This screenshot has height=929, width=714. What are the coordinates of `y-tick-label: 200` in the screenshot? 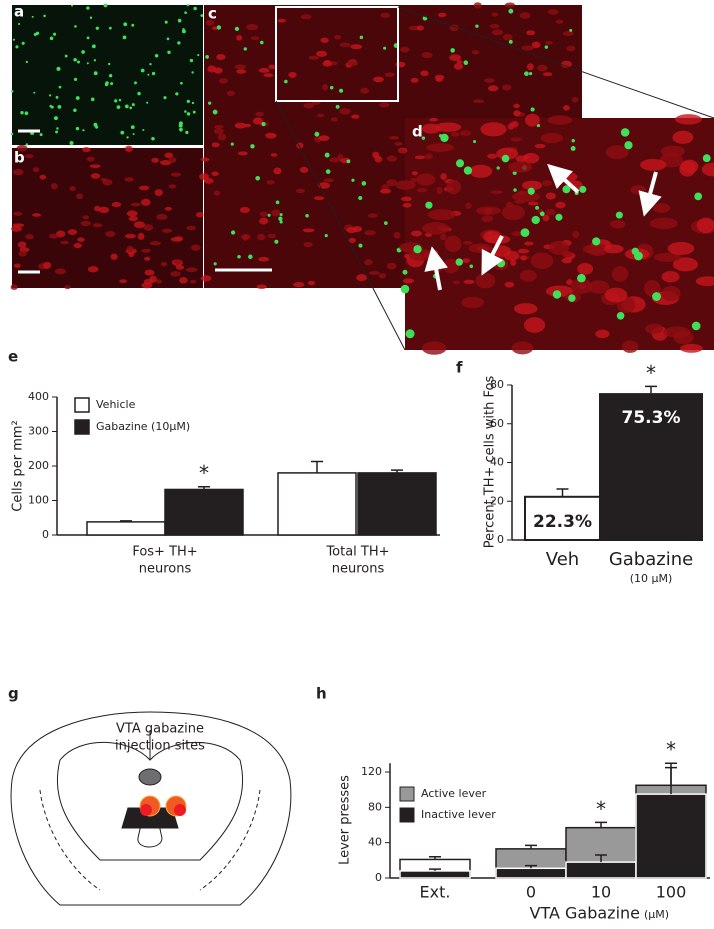 It's located at (38, 465).